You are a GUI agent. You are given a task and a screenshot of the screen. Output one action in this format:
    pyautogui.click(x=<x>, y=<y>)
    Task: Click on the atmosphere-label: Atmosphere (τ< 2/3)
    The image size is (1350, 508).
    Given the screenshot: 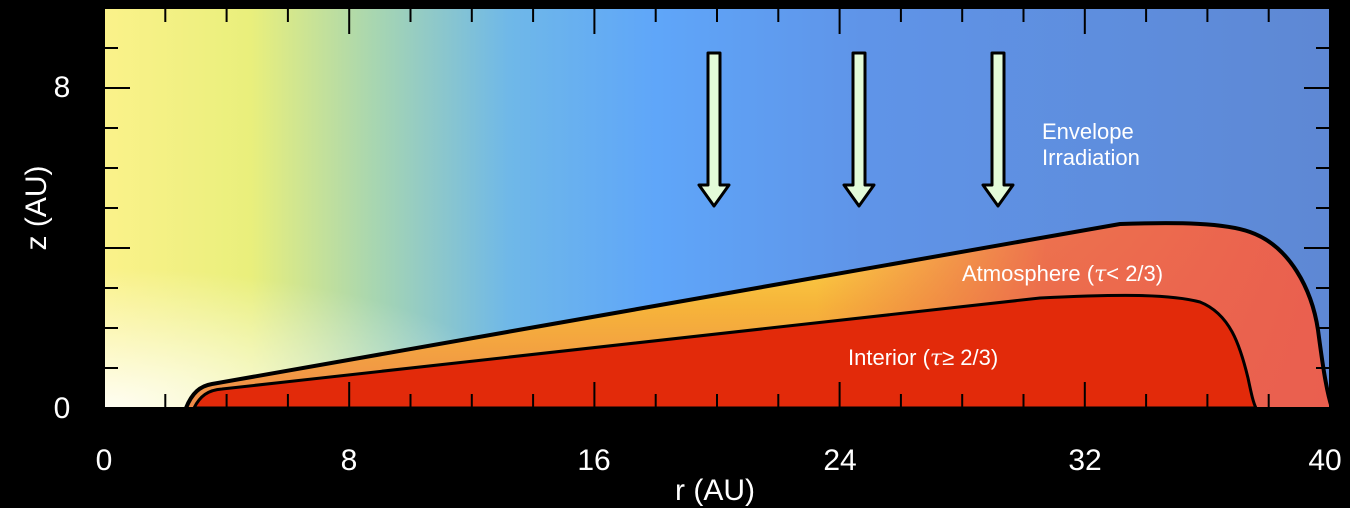 What is the action you would take?
    pyautogui.click(x=1062, y=274)
    